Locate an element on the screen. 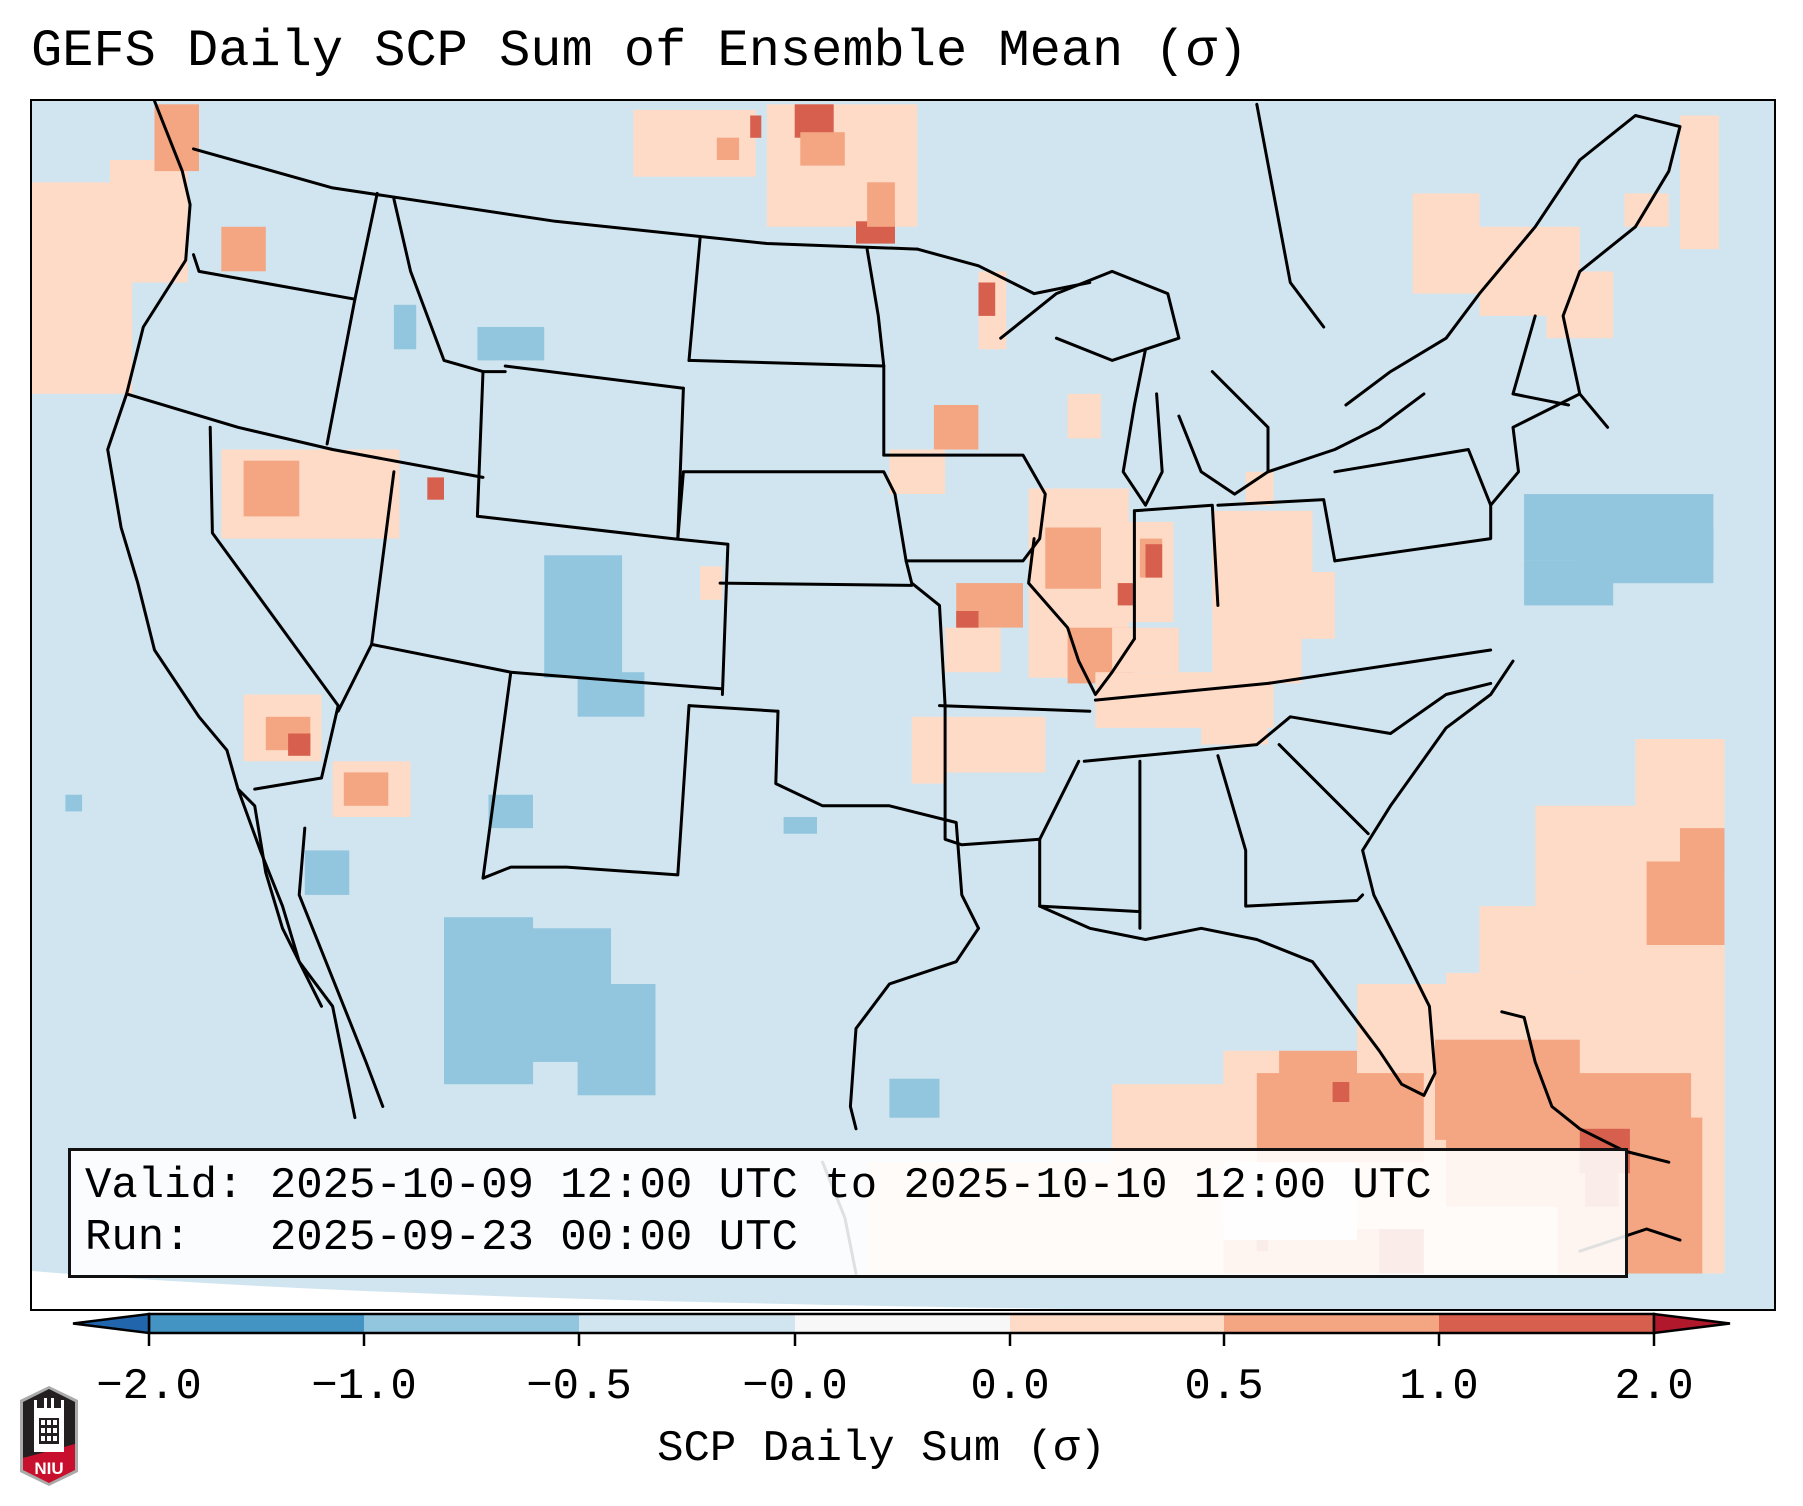 This screenshot has width=1803, height=1506. border-nm is located at coordinates (586, 775).